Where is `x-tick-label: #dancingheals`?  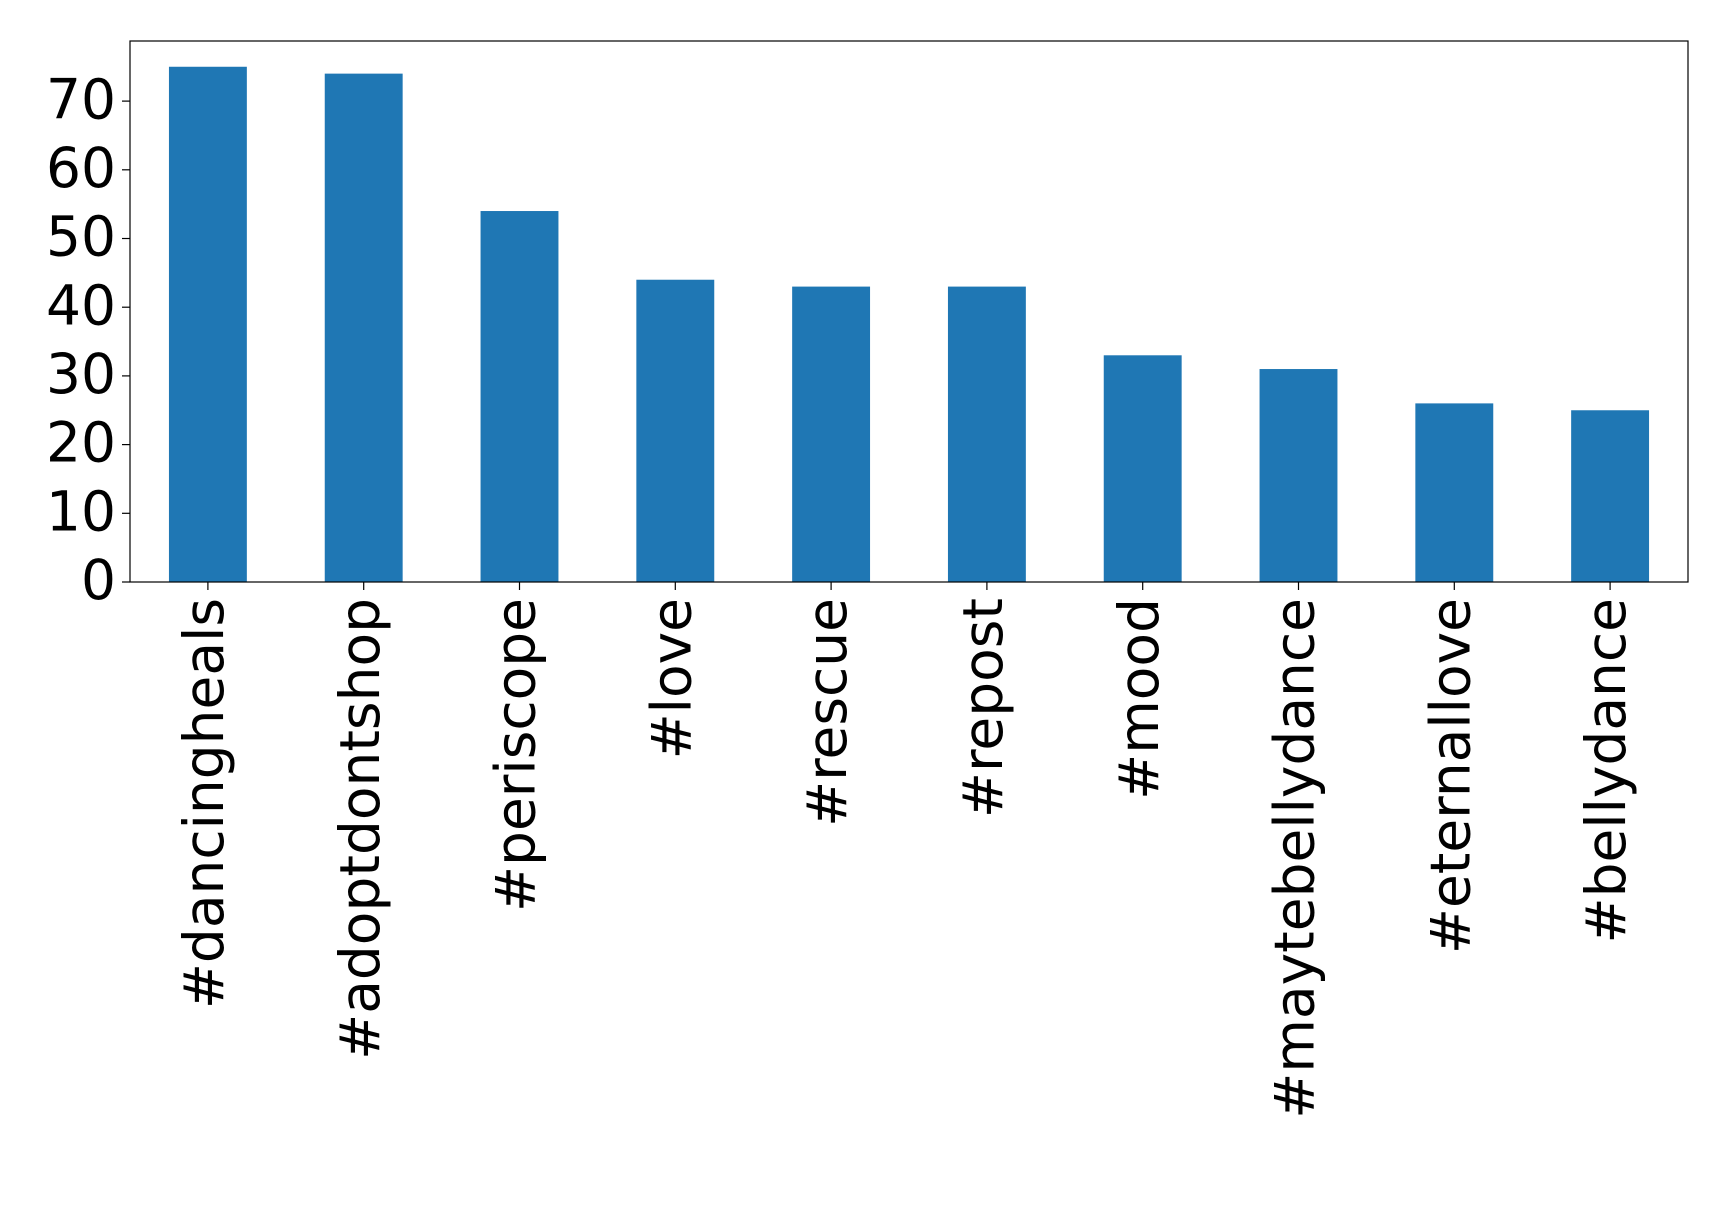
x-tick-label: #dancingheals is located at coordinates (204, 803).